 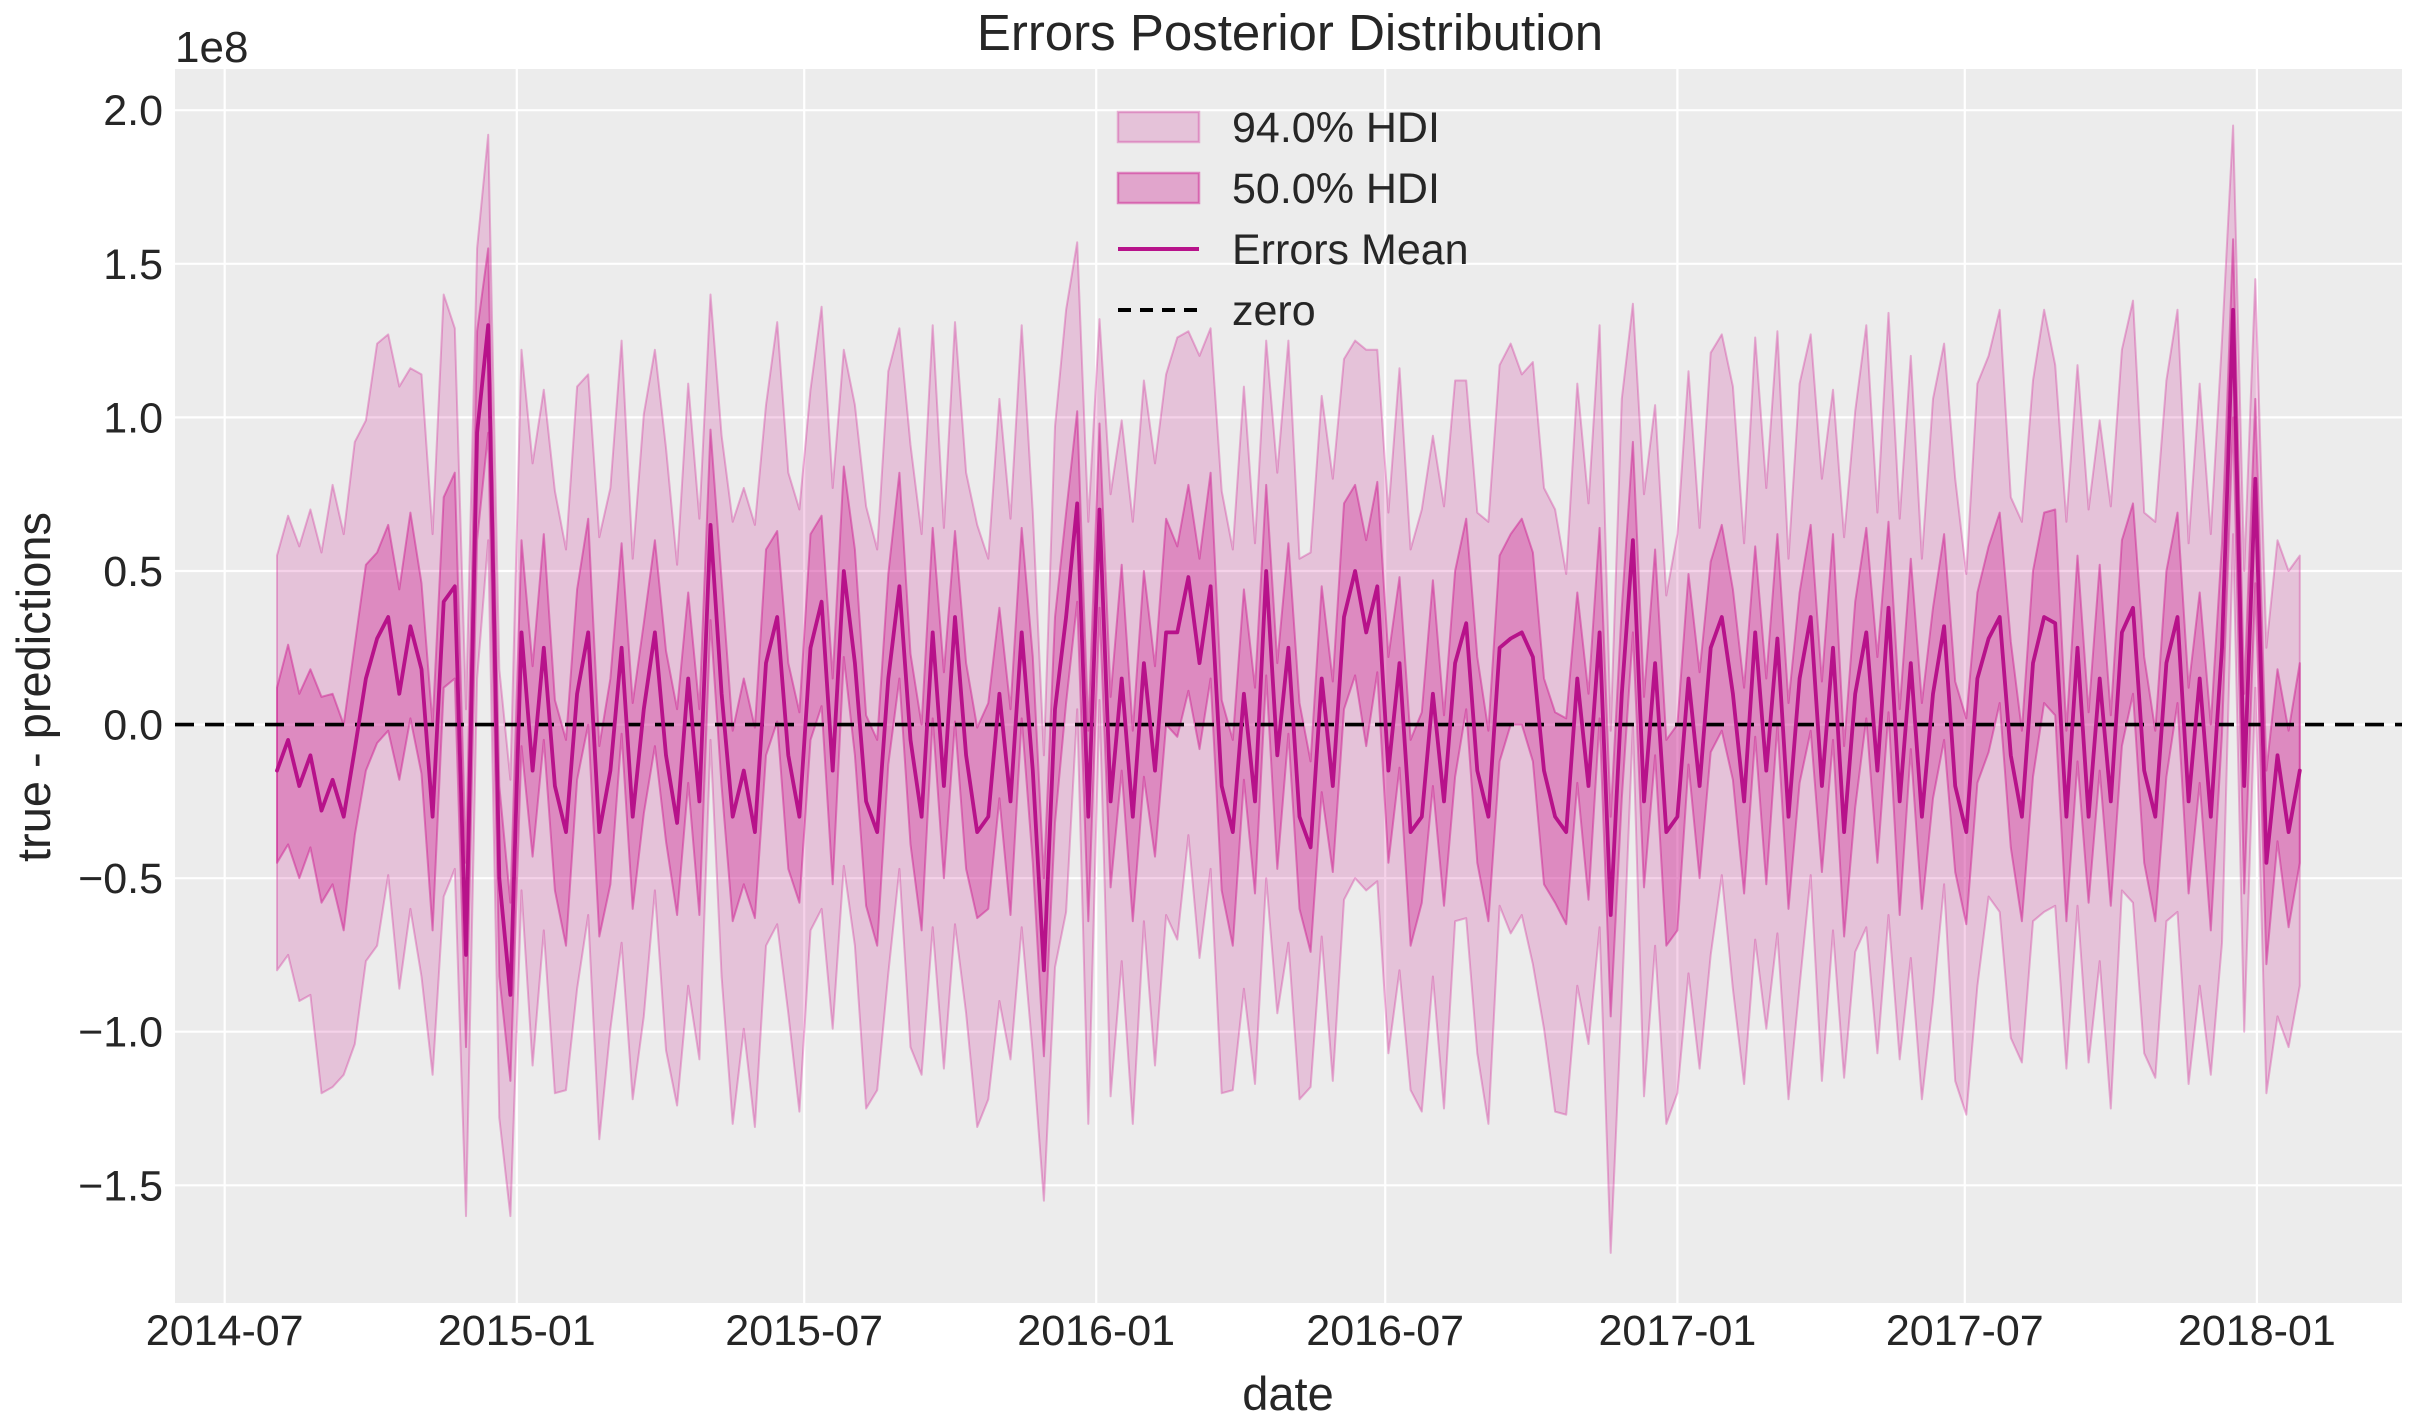 I want to click on x-tick-label: 2018-01, so click(x=2257, y=1331).